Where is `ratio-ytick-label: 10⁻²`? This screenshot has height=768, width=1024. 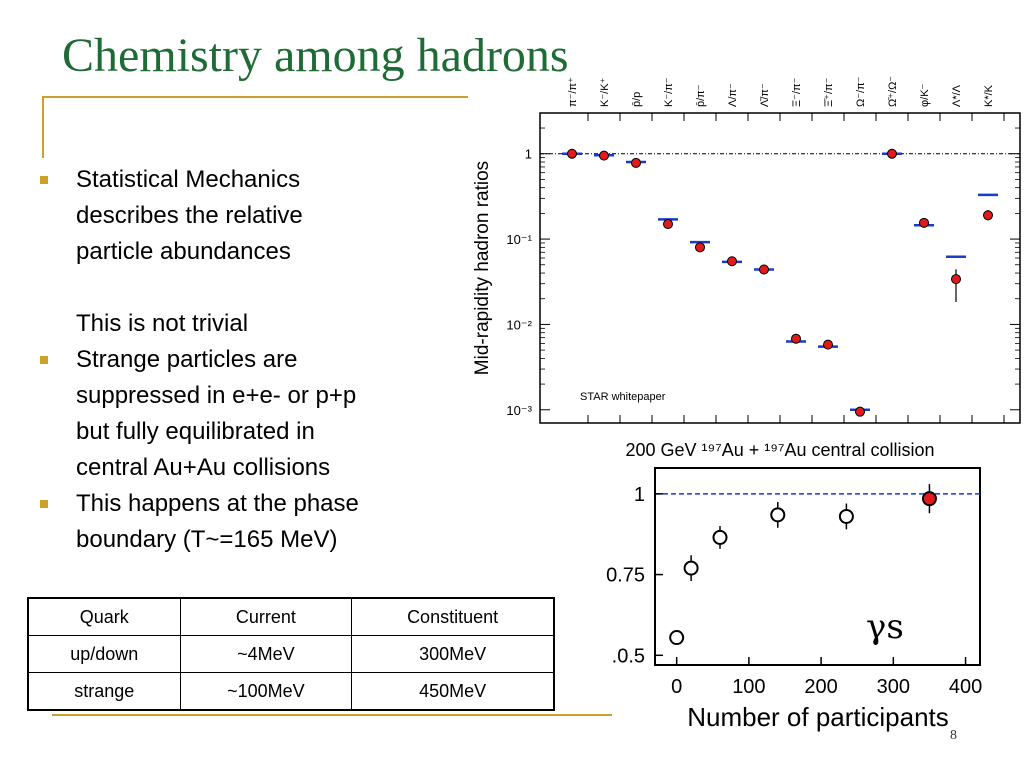 ratio-ytick-label: 10⁻² is located at coordinates (519, 324).